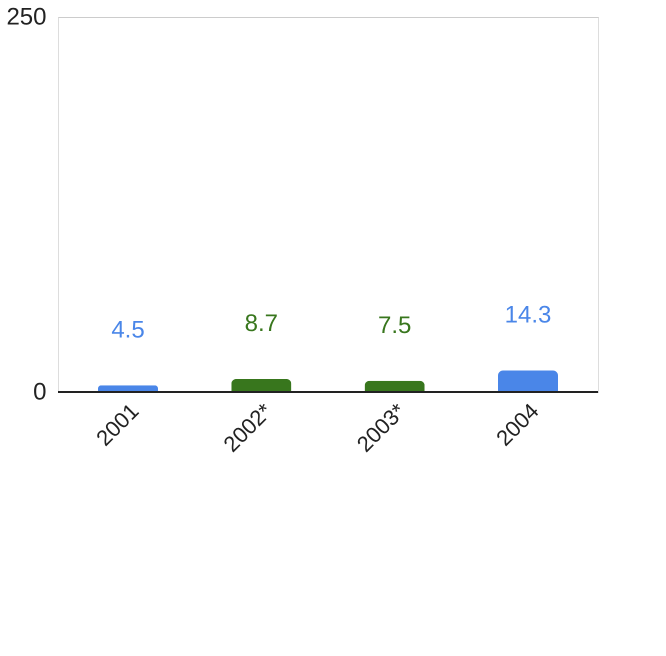  I want to click on data-label: 14.3, so click(528, 315).